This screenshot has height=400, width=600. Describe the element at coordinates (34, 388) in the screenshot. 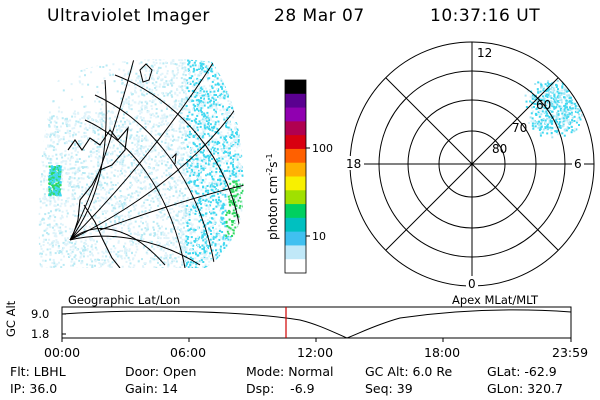

I see `ip-status: IP: 36.0` at that location.